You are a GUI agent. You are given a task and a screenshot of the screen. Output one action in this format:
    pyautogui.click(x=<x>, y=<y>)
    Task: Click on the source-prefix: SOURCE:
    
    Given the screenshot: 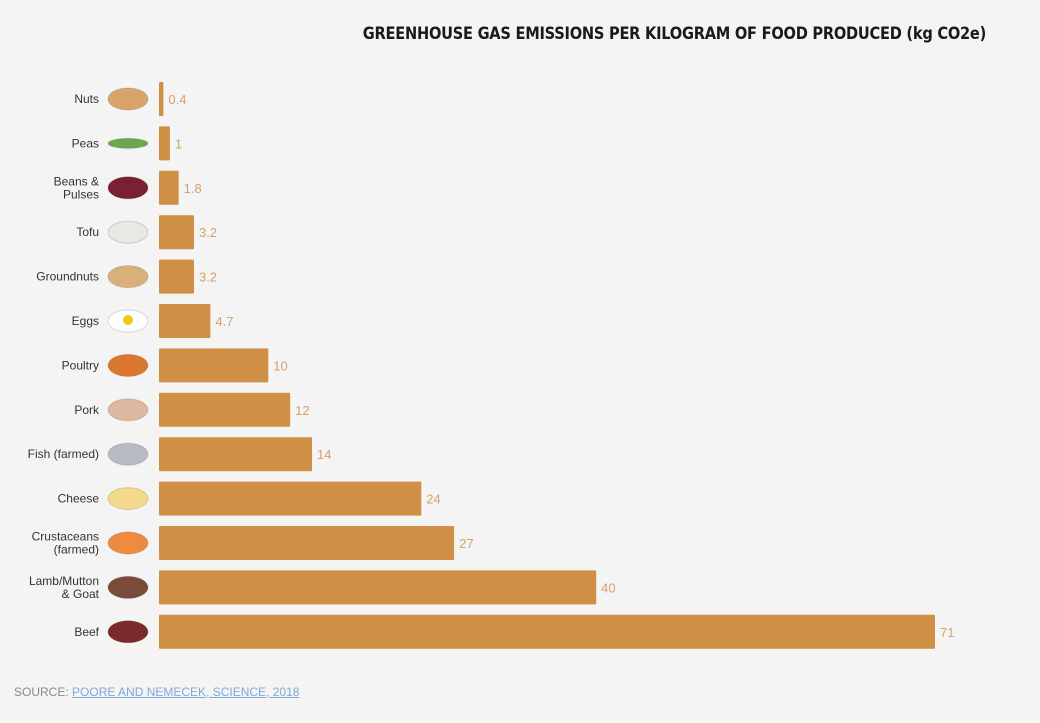 What is the action you would take?
    pyautogui.click(x=43, y=692)
    